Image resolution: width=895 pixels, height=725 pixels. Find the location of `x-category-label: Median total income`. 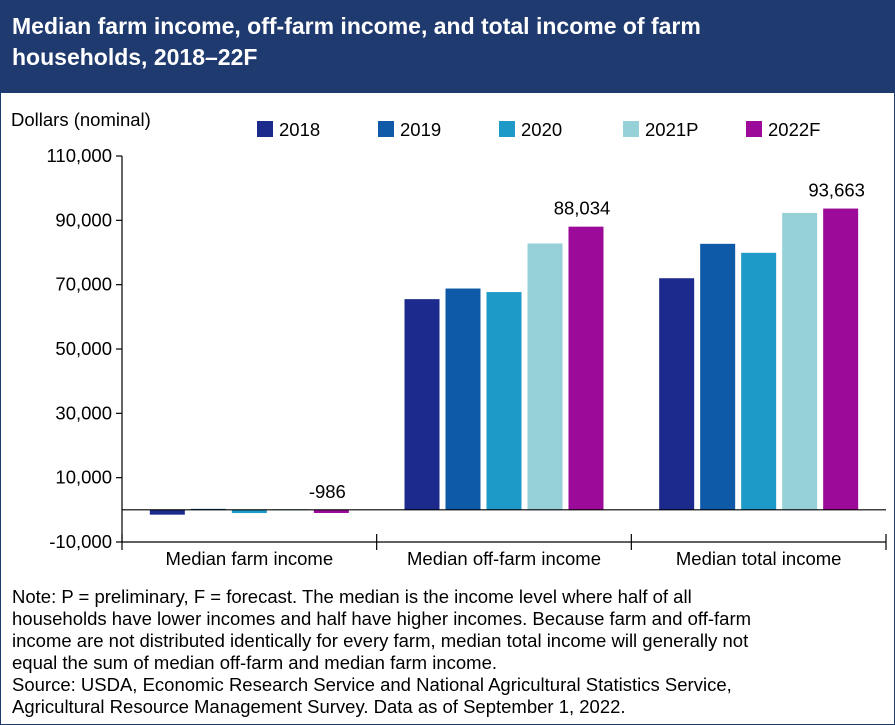

x-category-label: Median total income is located at coordinates (759, 558).